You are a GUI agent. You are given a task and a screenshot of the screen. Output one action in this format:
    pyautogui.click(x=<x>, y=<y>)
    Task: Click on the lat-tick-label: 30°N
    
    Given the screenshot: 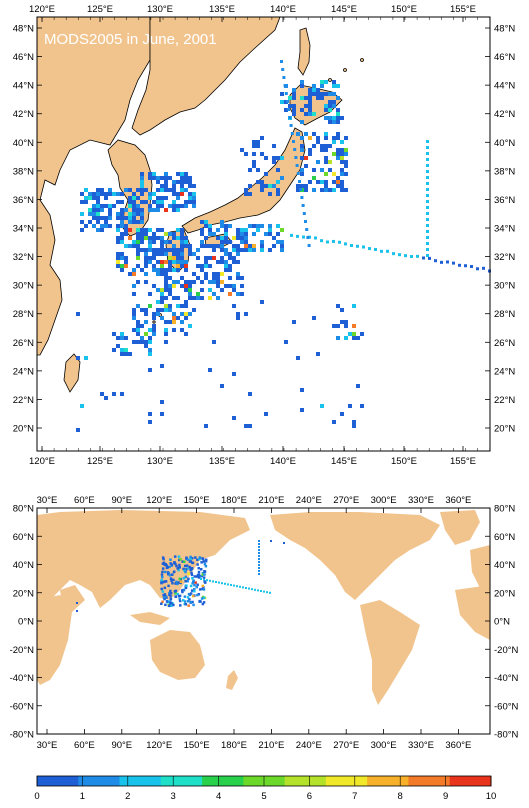 What is the action you would take?
    pyautogui.click(x=504, y=286)
    